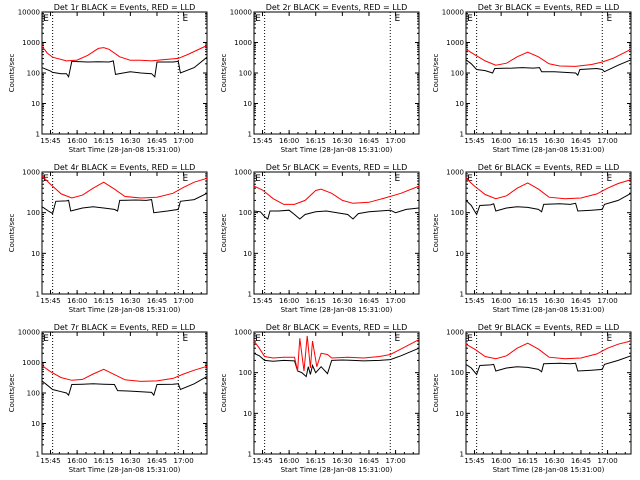 Image resolution: width=640 pixels, height=480 pixels. What do you see at coordinates (125, 7) in the screenshot?
I see `panel-title: Det 1r BLACK = Events, RED = LLD` at bounding box center [125, 7].